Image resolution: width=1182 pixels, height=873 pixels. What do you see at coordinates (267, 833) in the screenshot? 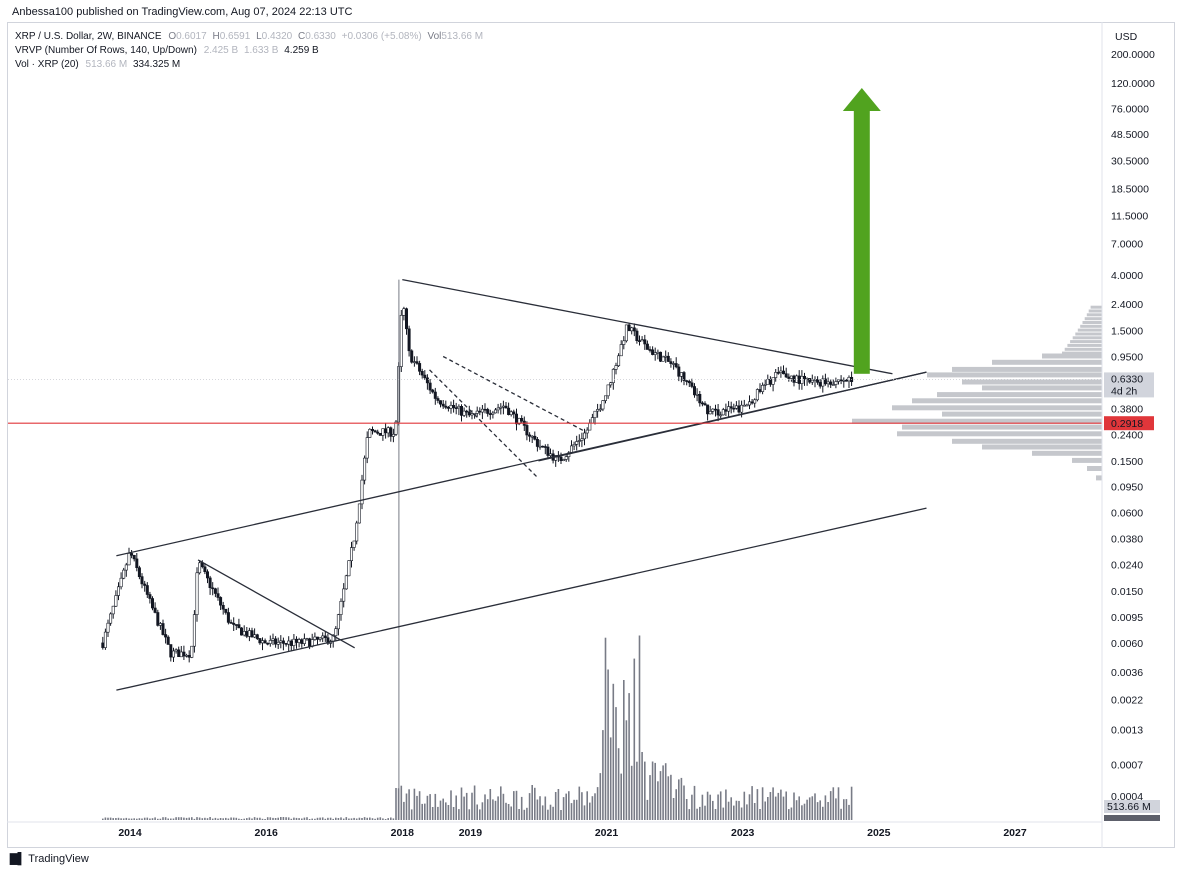
I see `year-tick-label: 2016` at bounding box center [267, 833].